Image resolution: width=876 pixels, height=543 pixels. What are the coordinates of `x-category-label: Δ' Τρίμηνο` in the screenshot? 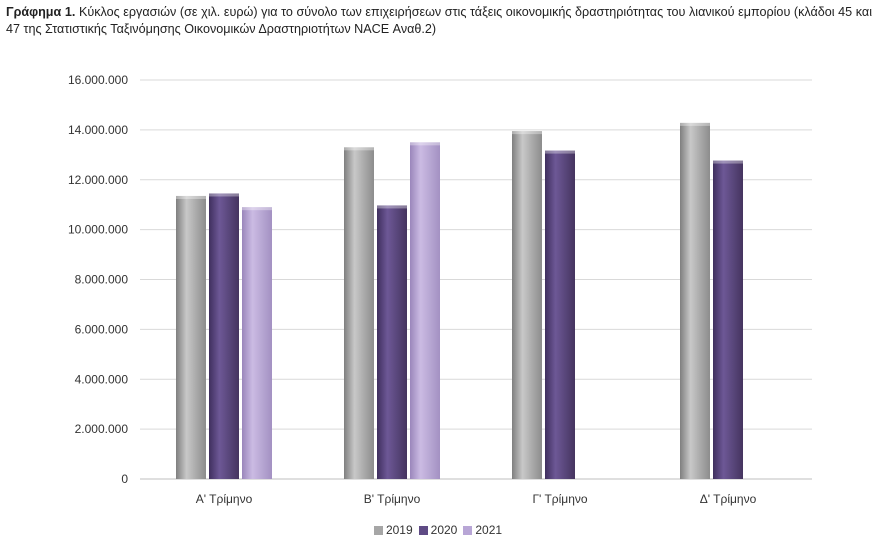 It's located at (728, 499).